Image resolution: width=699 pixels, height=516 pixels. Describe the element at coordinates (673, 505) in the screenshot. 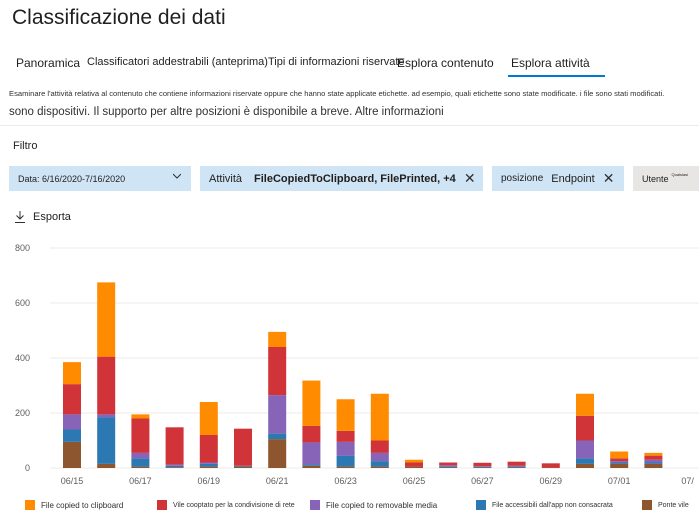

I see `legend-label-network: Ponte vile` at that location.